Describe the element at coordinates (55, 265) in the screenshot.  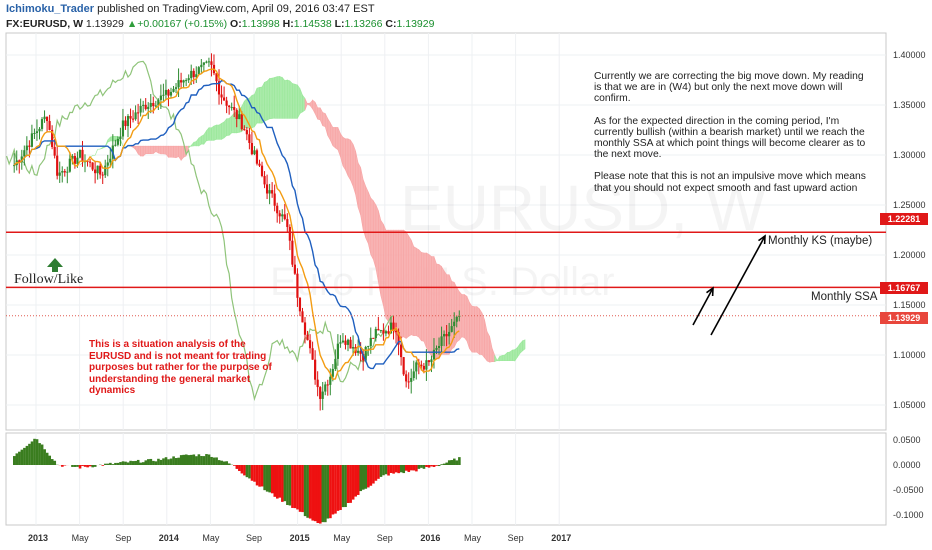
I see `follow-arrow-icon` at that location.